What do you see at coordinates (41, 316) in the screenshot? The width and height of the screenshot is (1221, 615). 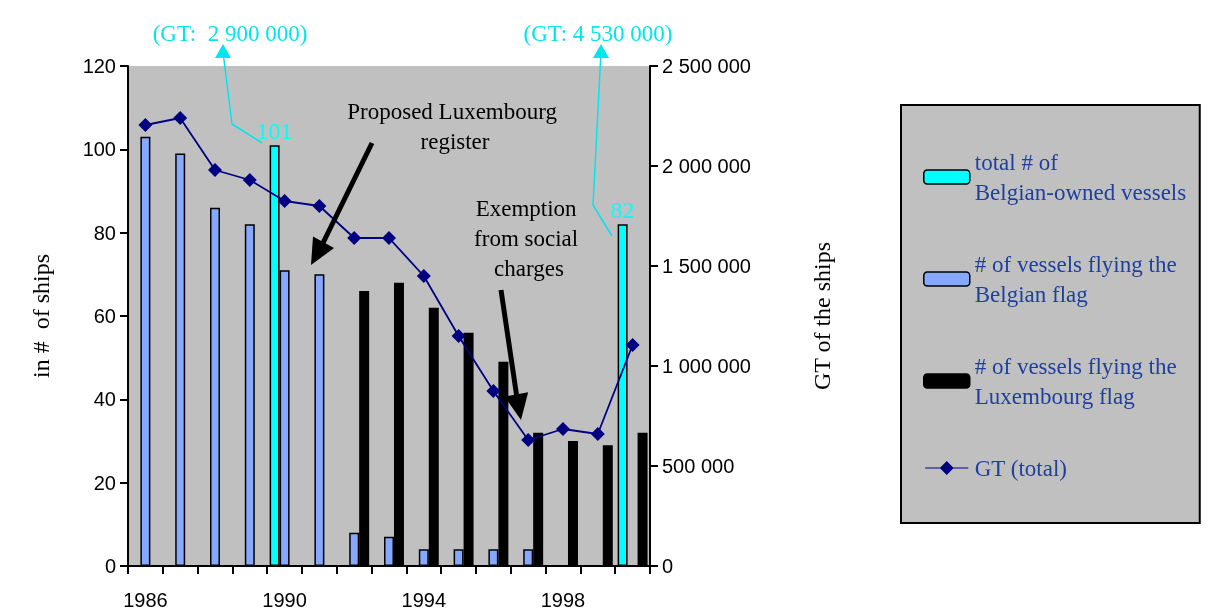 I see `y-axis-title: in # of ships` at bounding box center [41, 316].